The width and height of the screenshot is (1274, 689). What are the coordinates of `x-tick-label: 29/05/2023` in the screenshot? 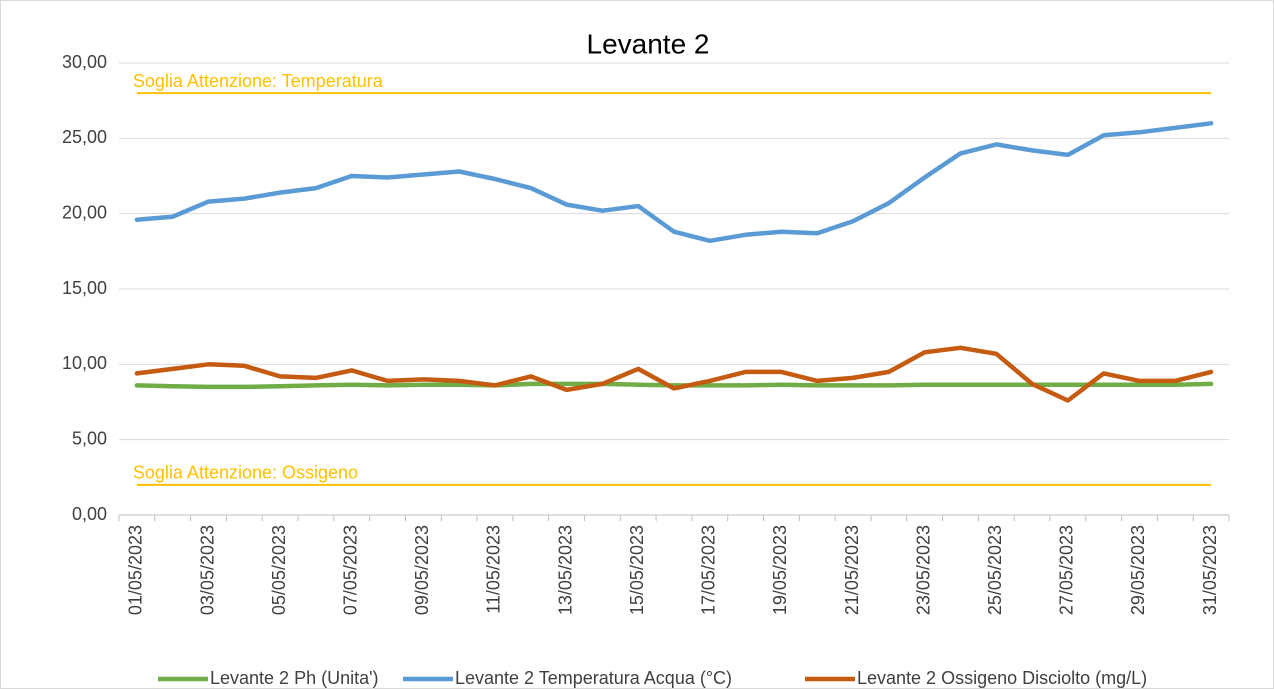 It's located at (1138, 570).